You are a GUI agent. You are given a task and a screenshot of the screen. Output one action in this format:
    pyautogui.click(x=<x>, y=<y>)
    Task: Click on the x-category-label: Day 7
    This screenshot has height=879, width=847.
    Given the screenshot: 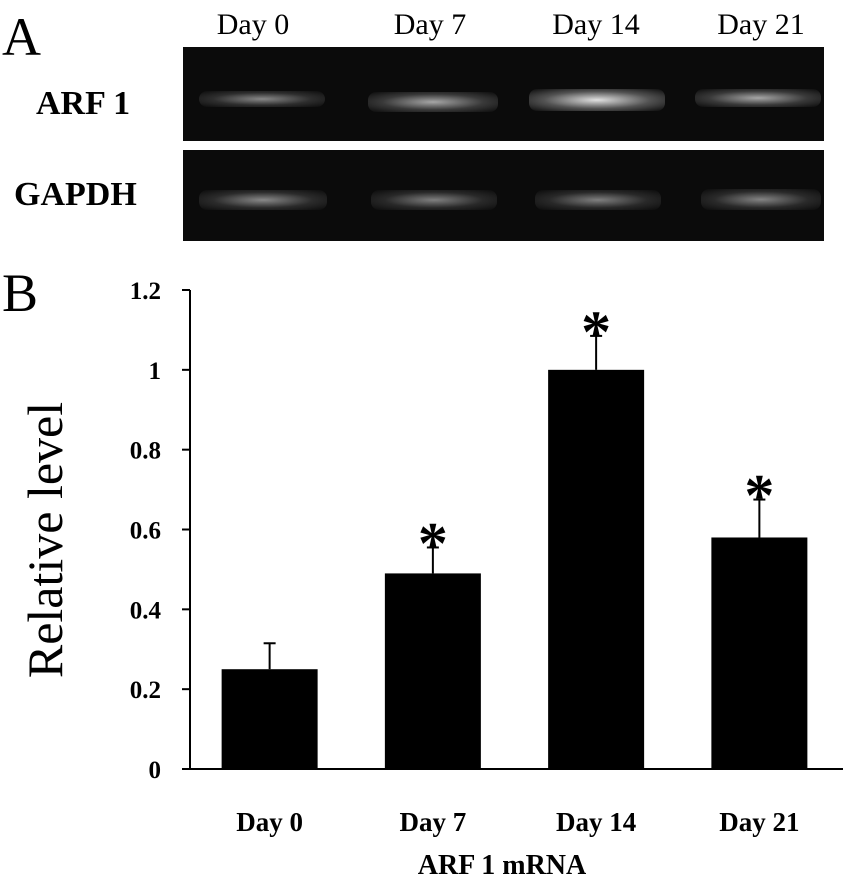 What is the action you would take?
    pyautogui.click(x=433, y=822)
    